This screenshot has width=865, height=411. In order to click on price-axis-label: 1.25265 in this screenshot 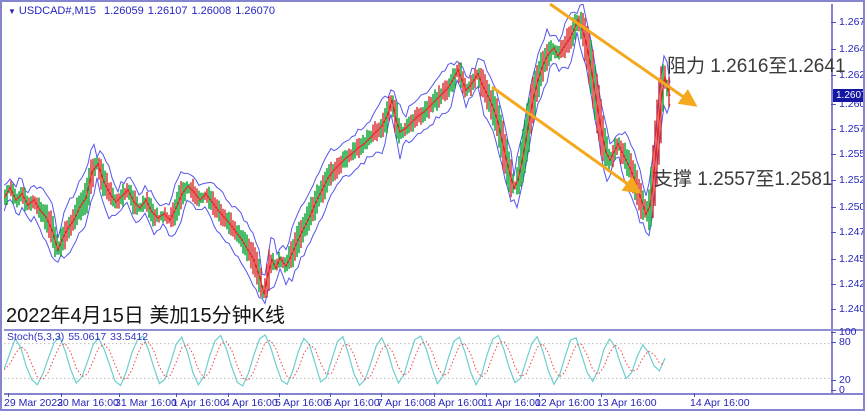, I will do `click(852, 180)`.